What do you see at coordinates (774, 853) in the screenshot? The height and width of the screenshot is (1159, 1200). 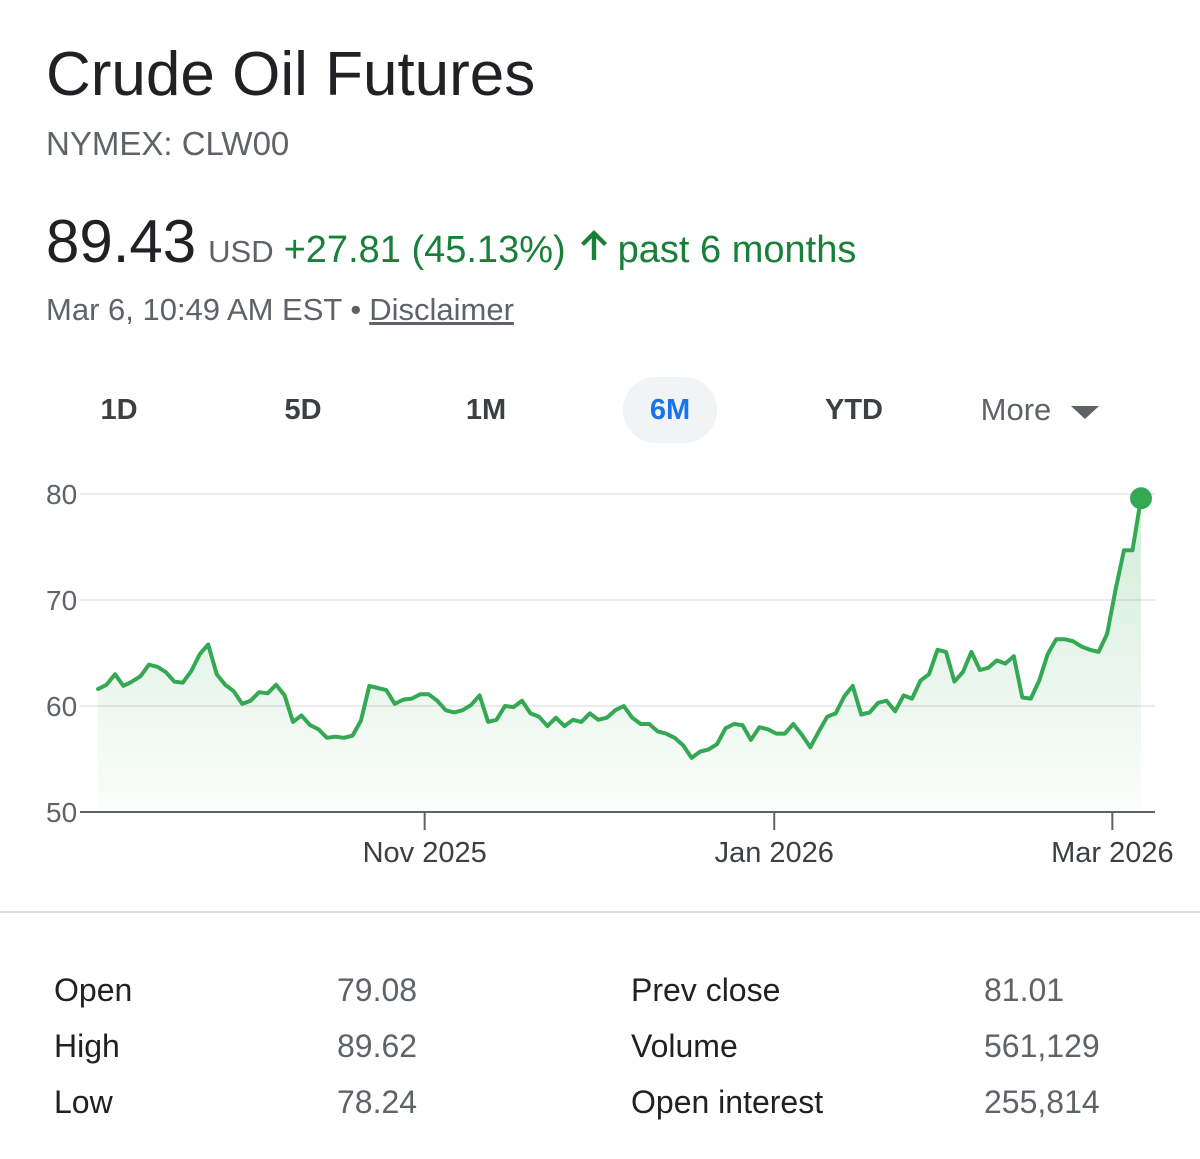 I see `x-tick-label: Jan 2026` at bounding box center [774, 853].